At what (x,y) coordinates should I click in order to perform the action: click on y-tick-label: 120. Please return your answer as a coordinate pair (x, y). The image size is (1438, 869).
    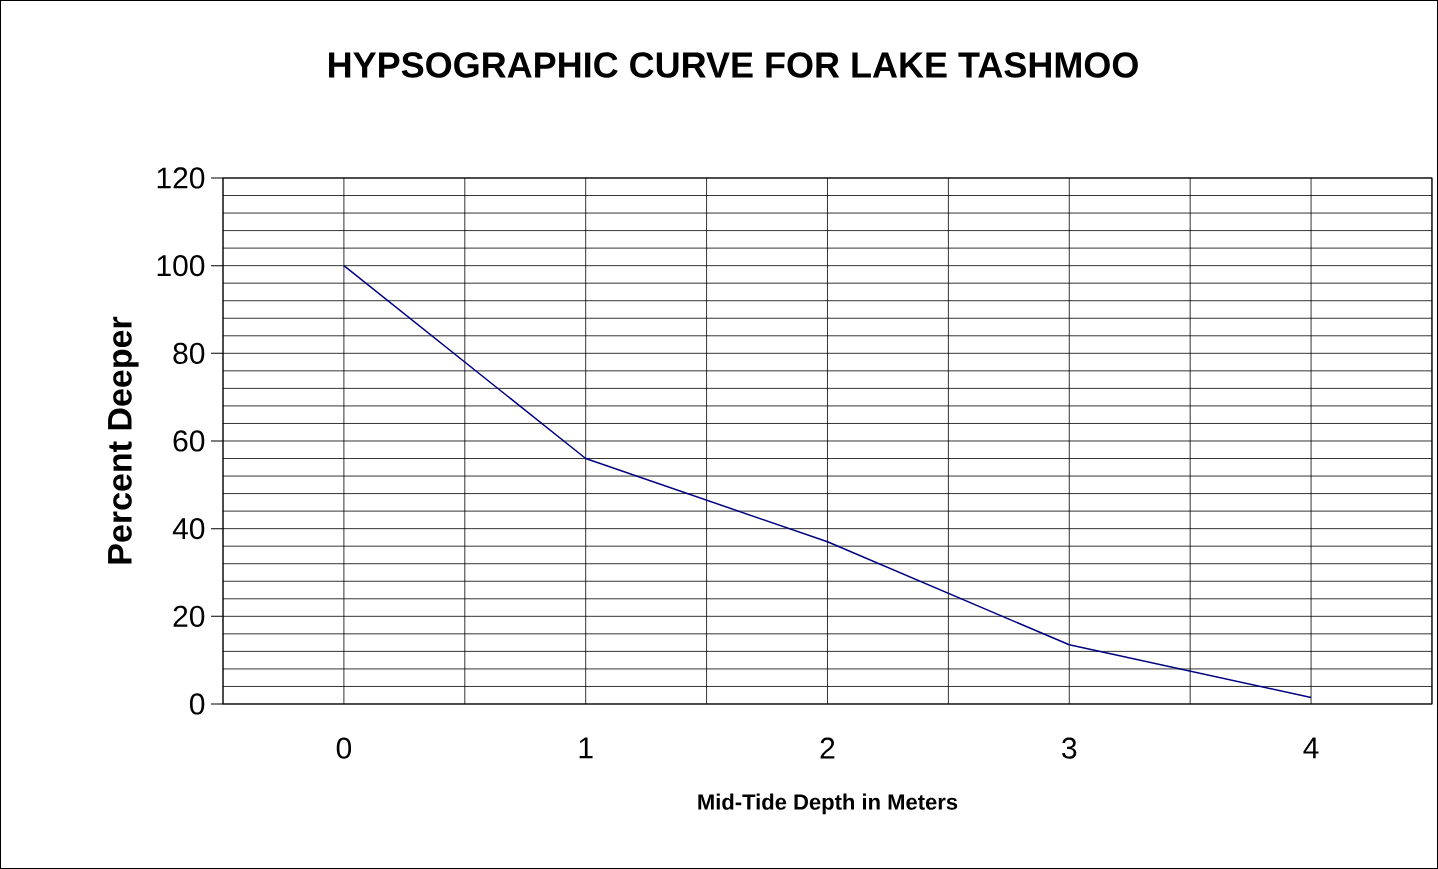
    Looking at the image, I should click on (181, 178).